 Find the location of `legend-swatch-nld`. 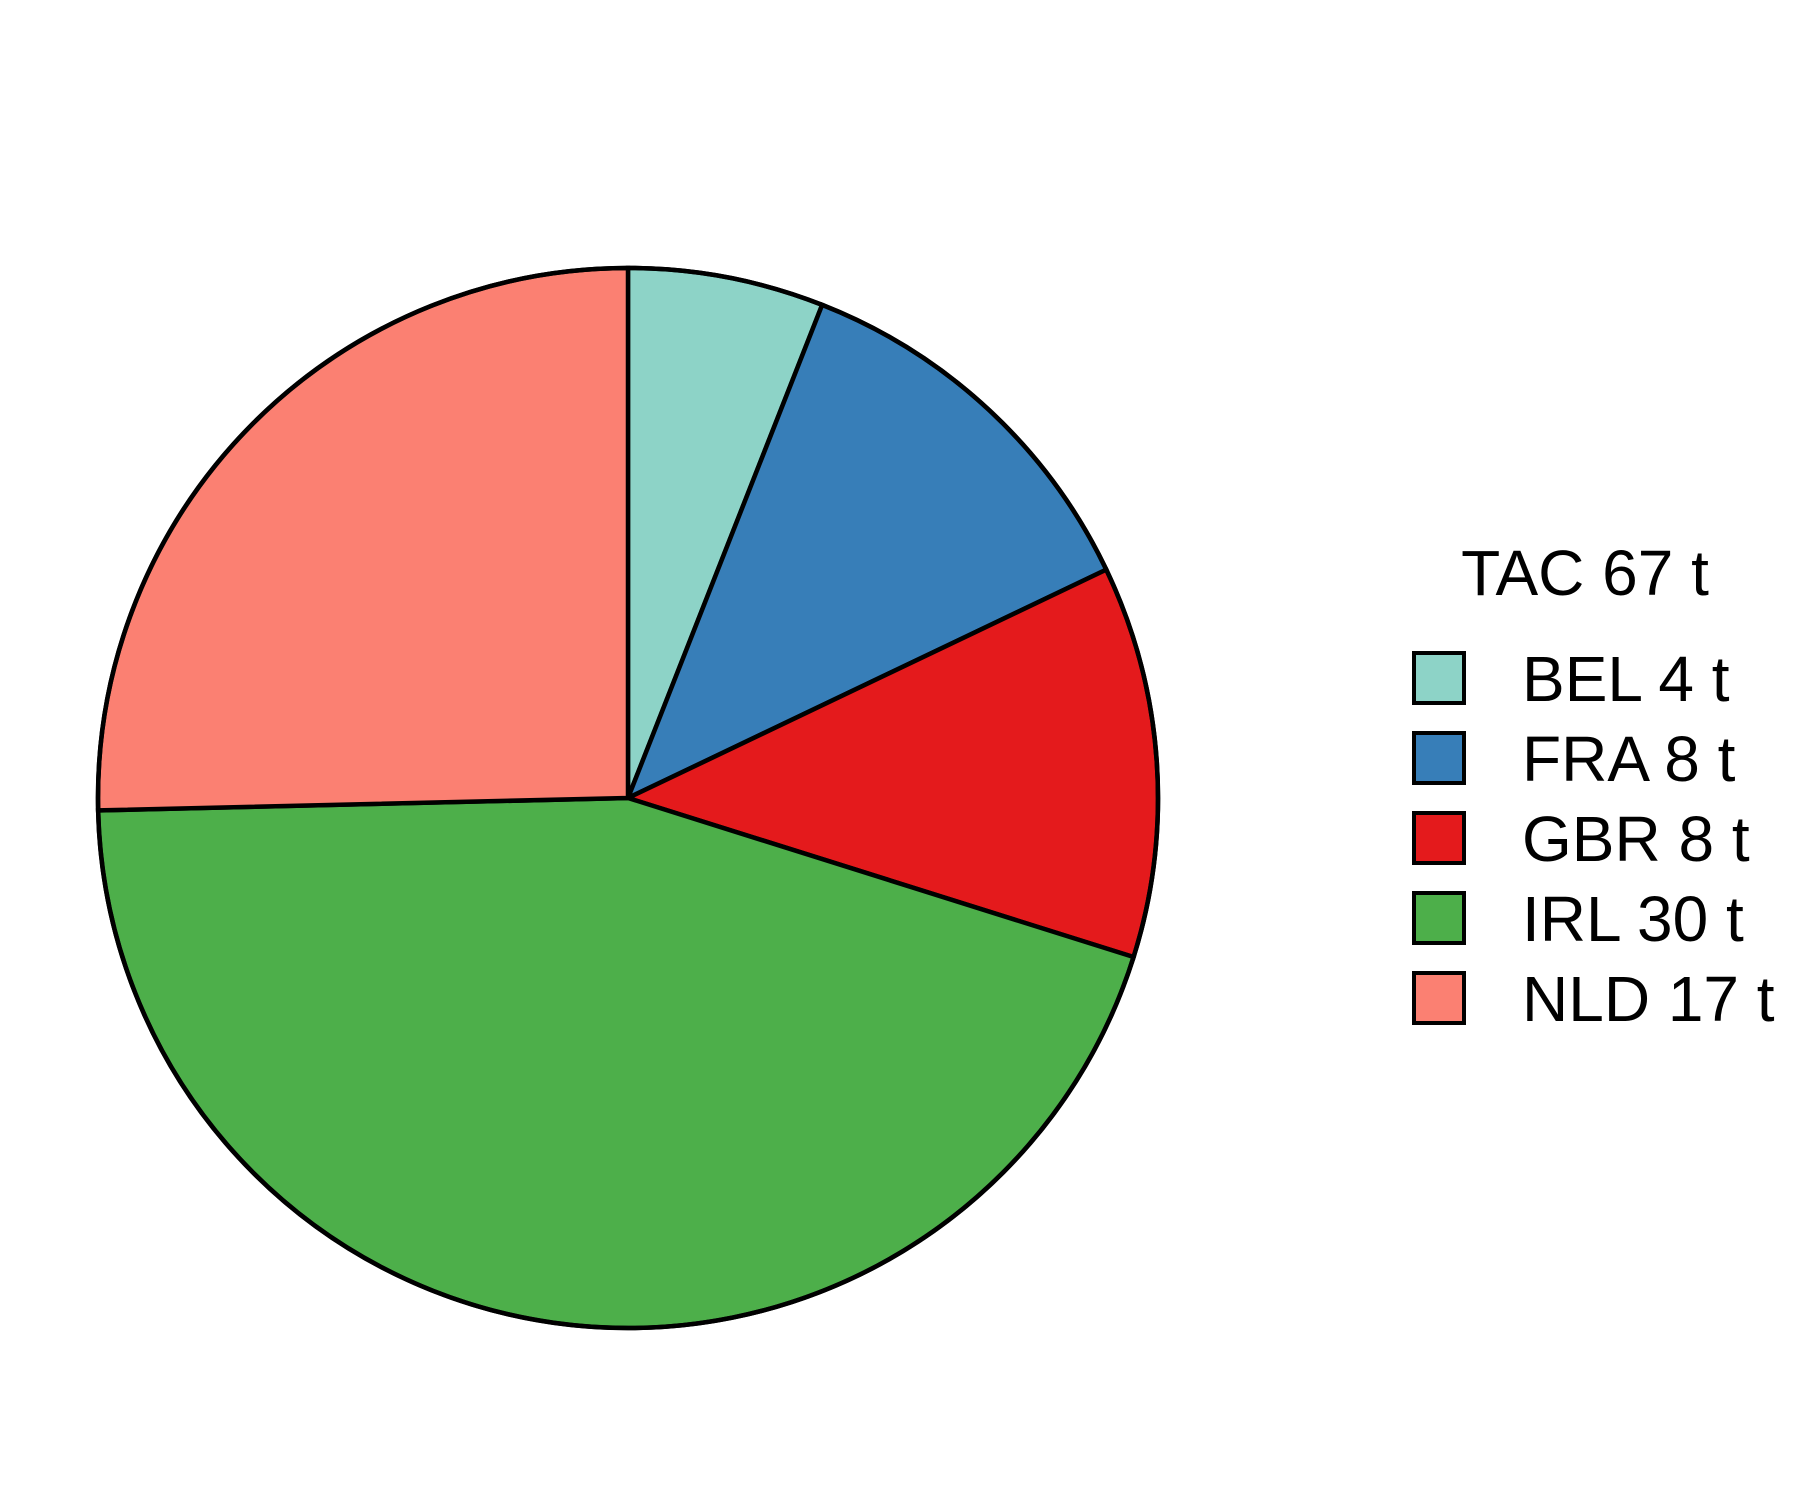

legend-swatch-nld is located at coordinates (1439, 998).